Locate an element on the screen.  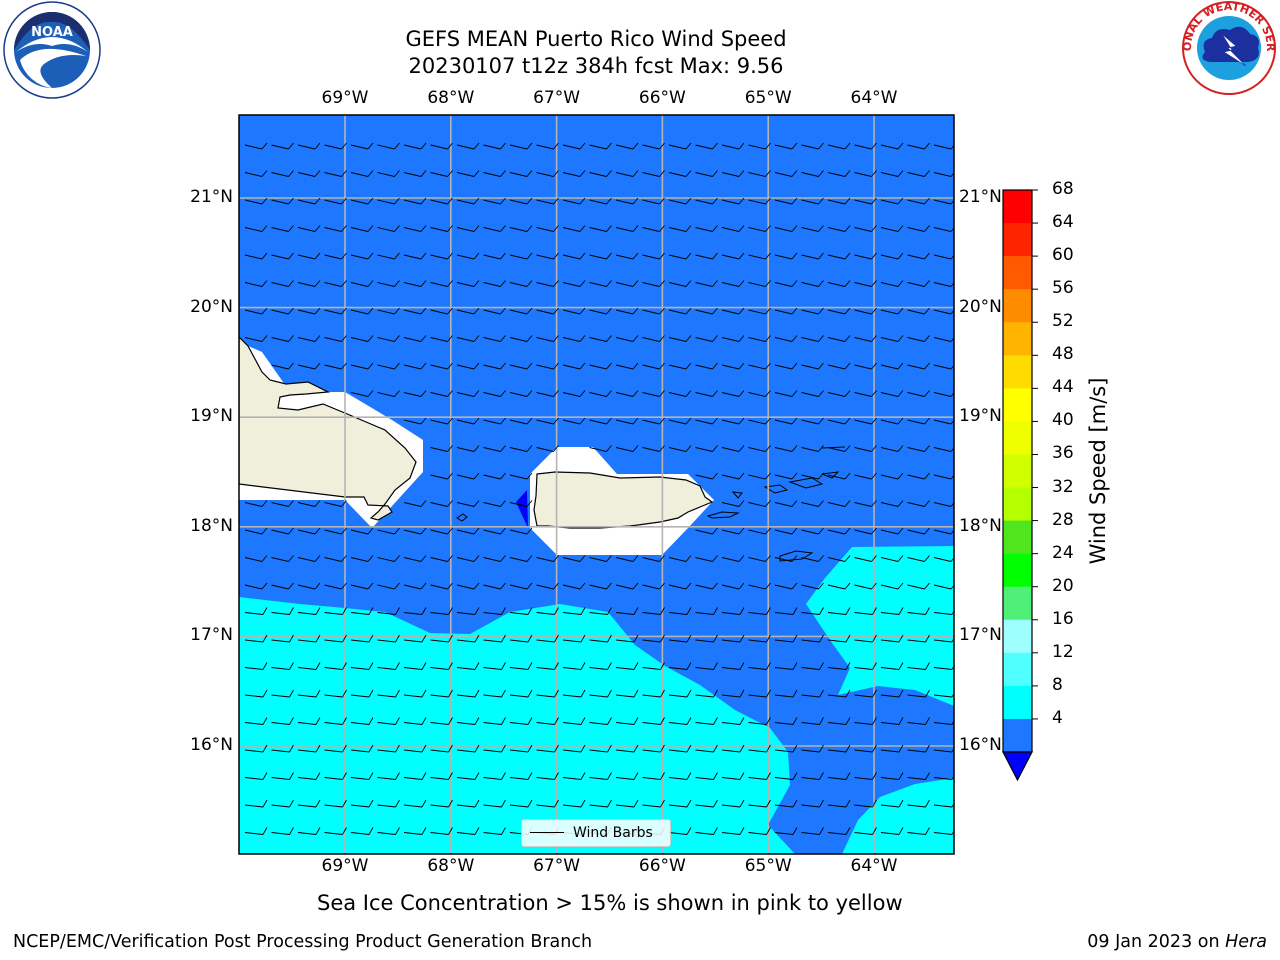
lon-bot-tick: 65°W is located at coordinates (768, 866).